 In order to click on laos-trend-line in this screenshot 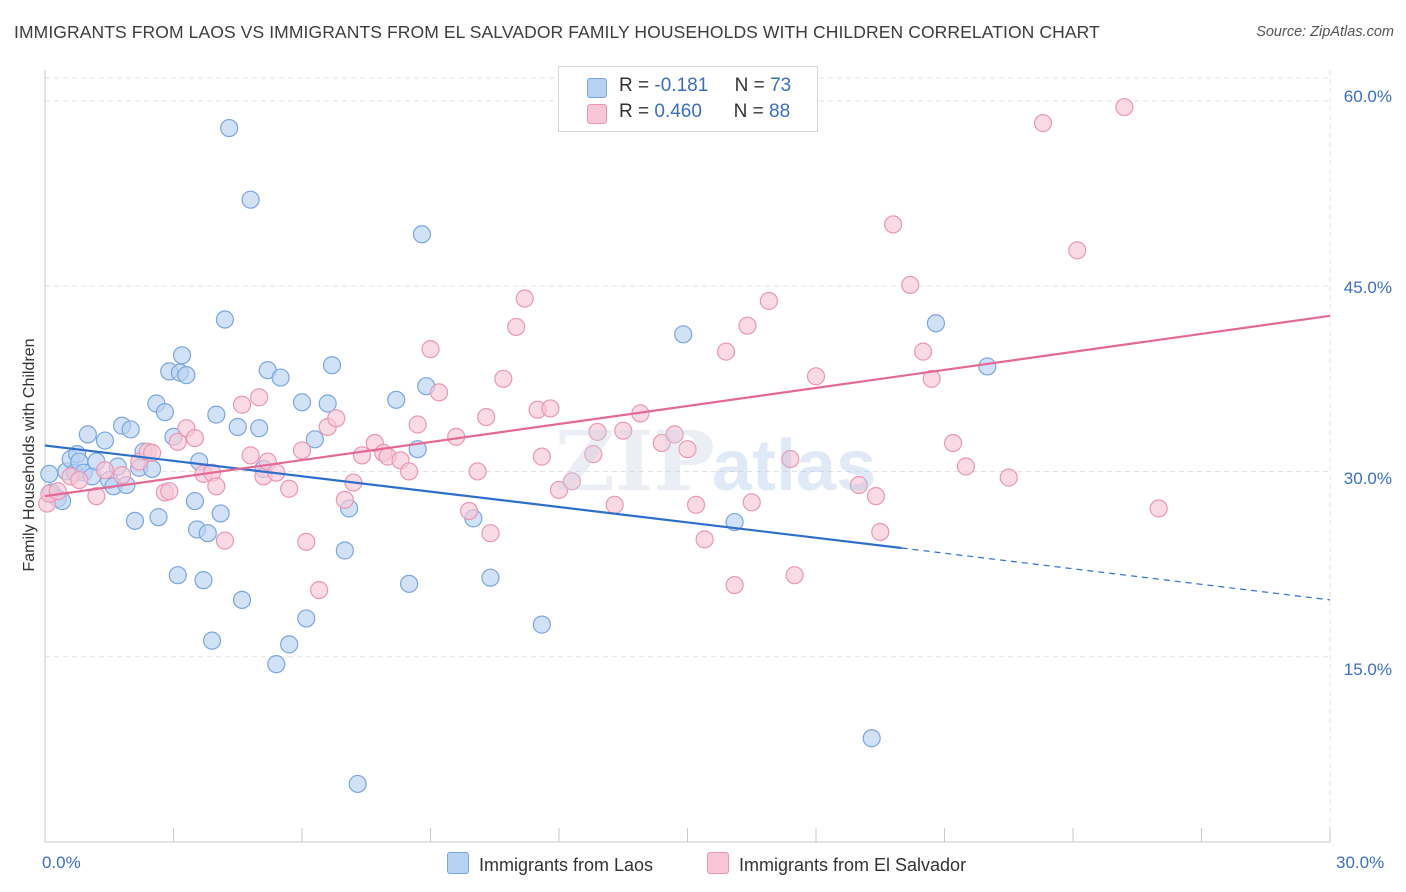, I will do `click(473, 497)`.